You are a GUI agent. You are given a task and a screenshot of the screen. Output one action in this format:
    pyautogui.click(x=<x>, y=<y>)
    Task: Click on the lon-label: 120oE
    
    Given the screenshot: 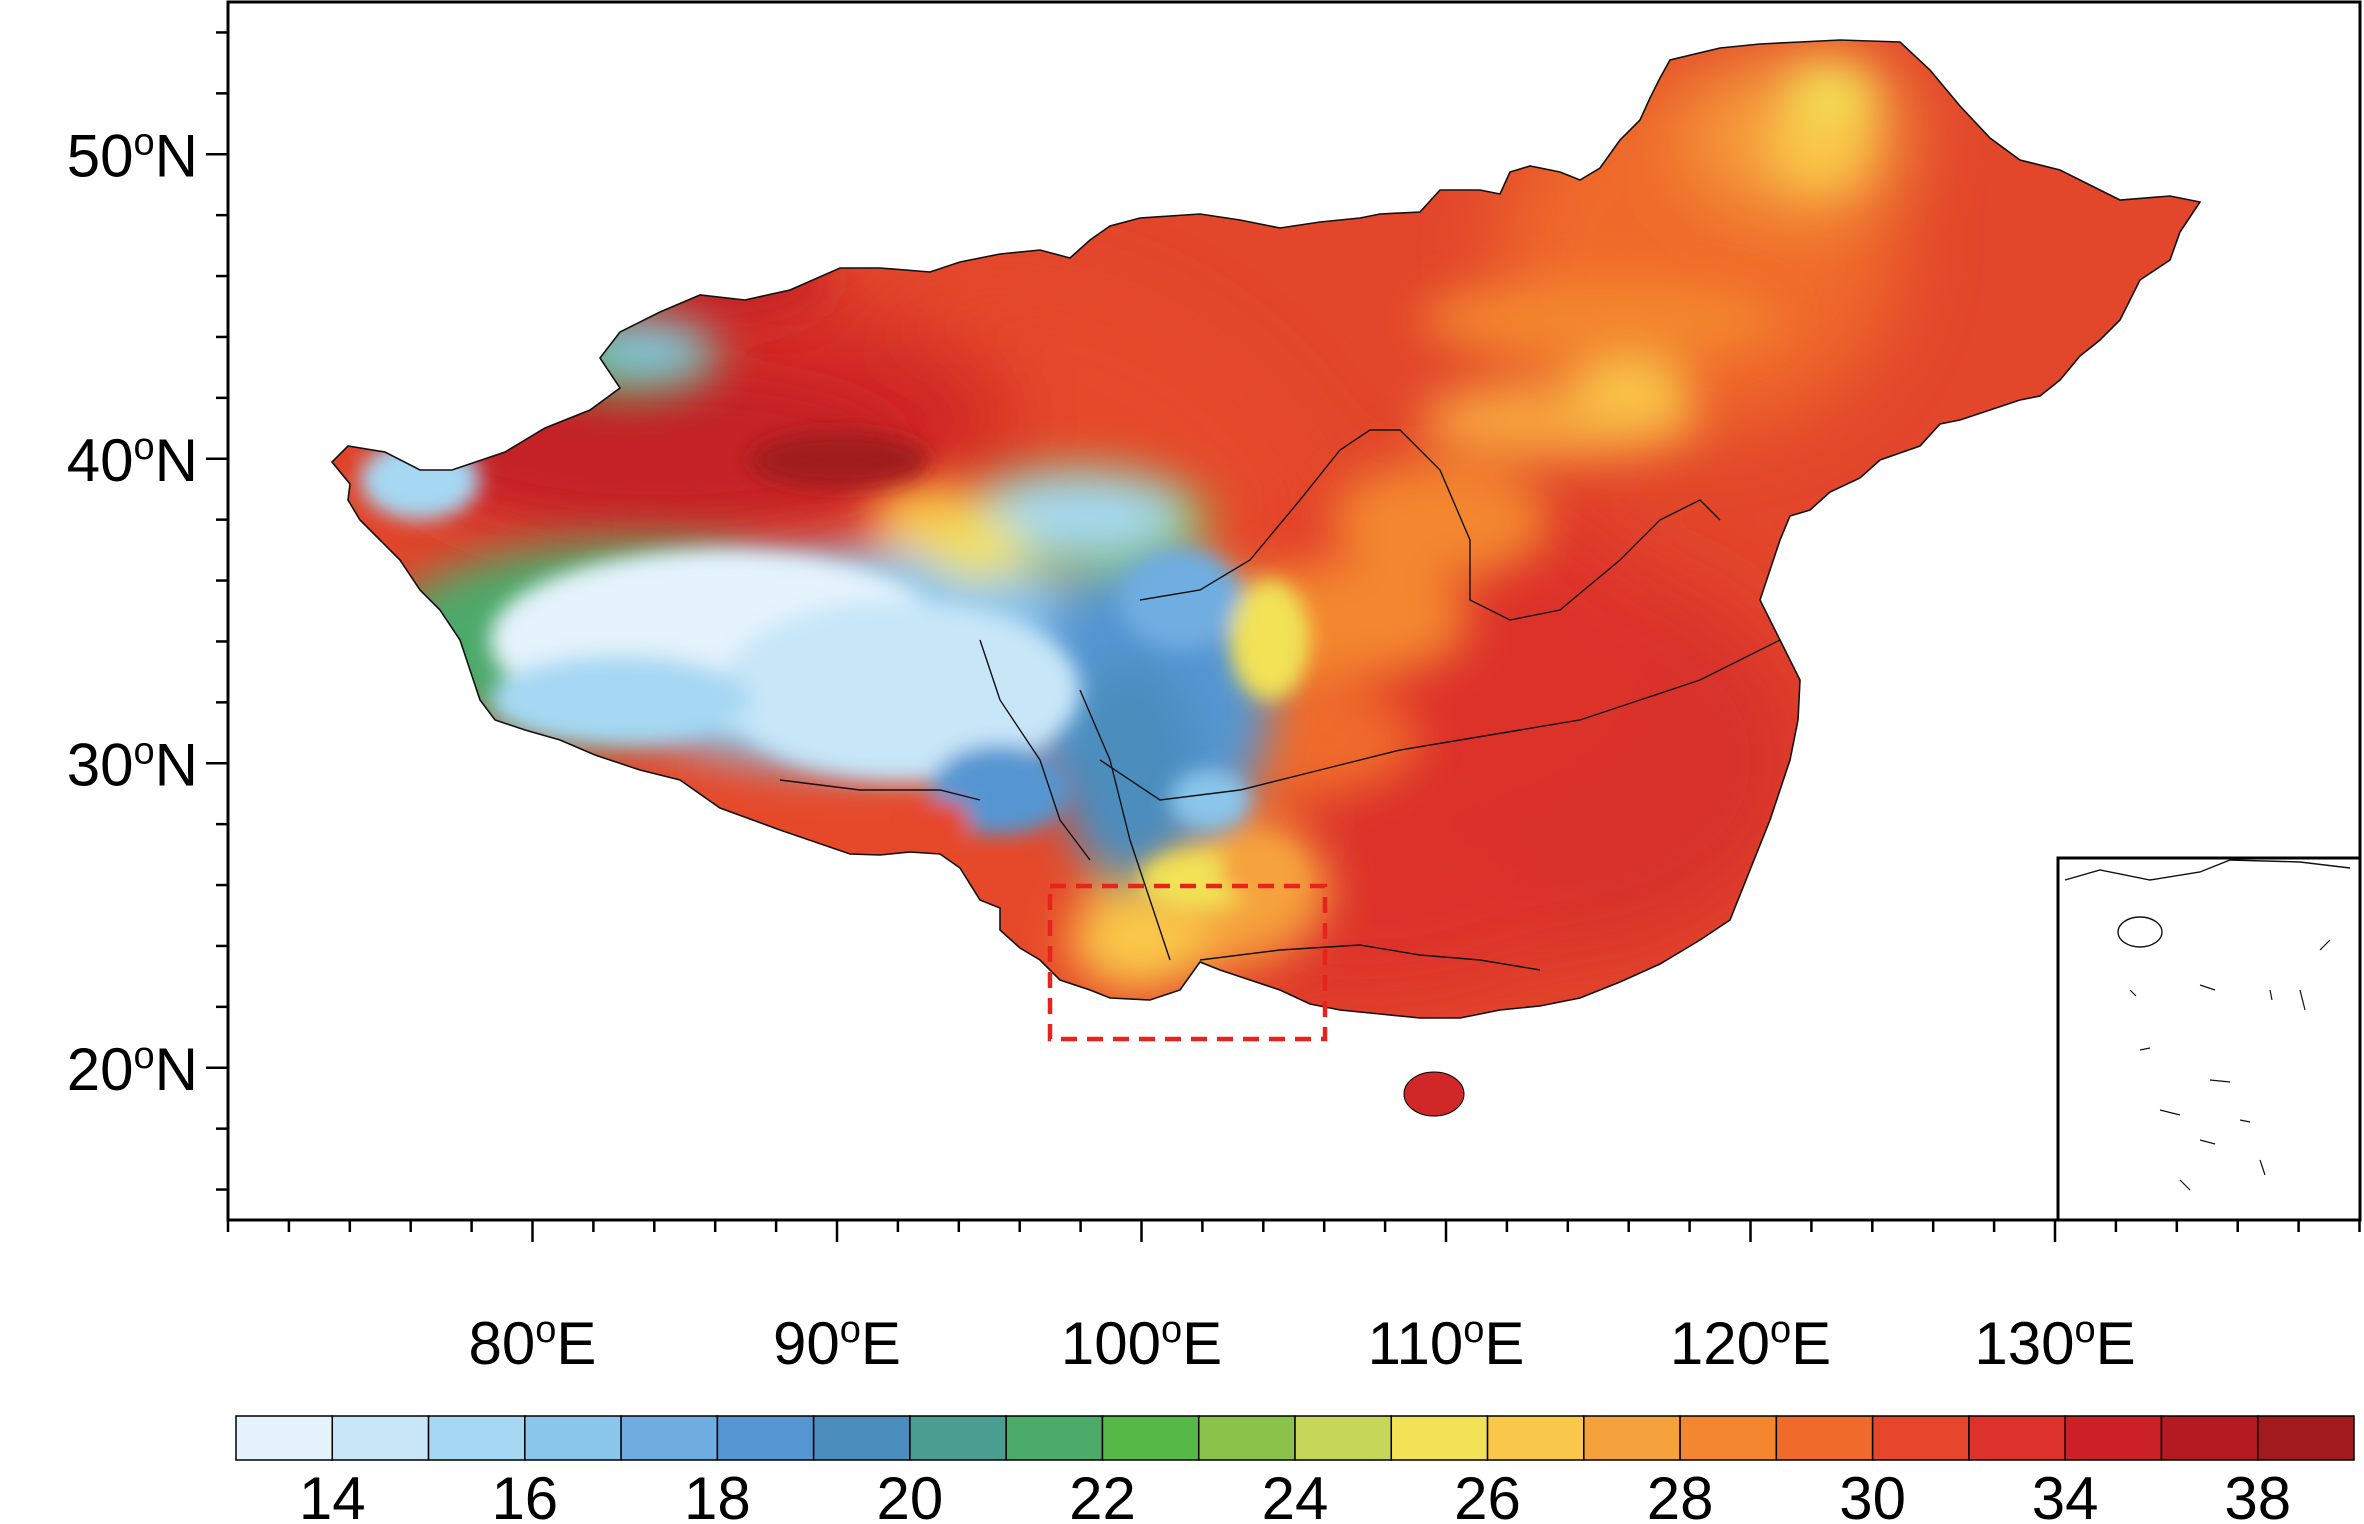 What is the action you would take?
    pyautogui.click(x=1750, y=1343)
    